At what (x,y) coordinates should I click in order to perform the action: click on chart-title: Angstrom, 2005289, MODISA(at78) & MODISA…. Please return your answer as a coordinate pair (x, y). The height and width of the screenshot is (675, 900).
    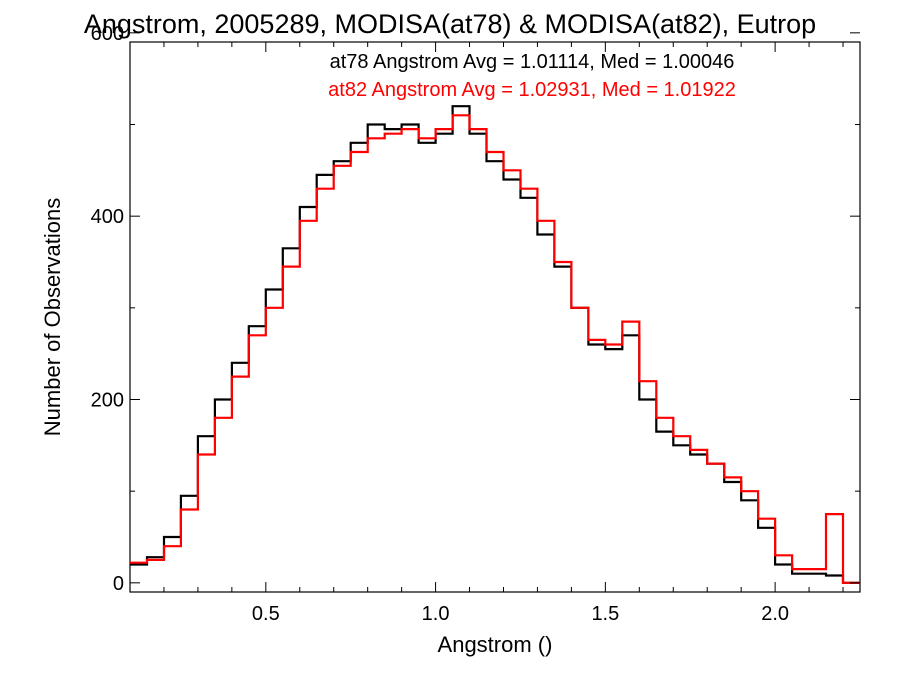
    Looking at the image, I should click on (450, 24).